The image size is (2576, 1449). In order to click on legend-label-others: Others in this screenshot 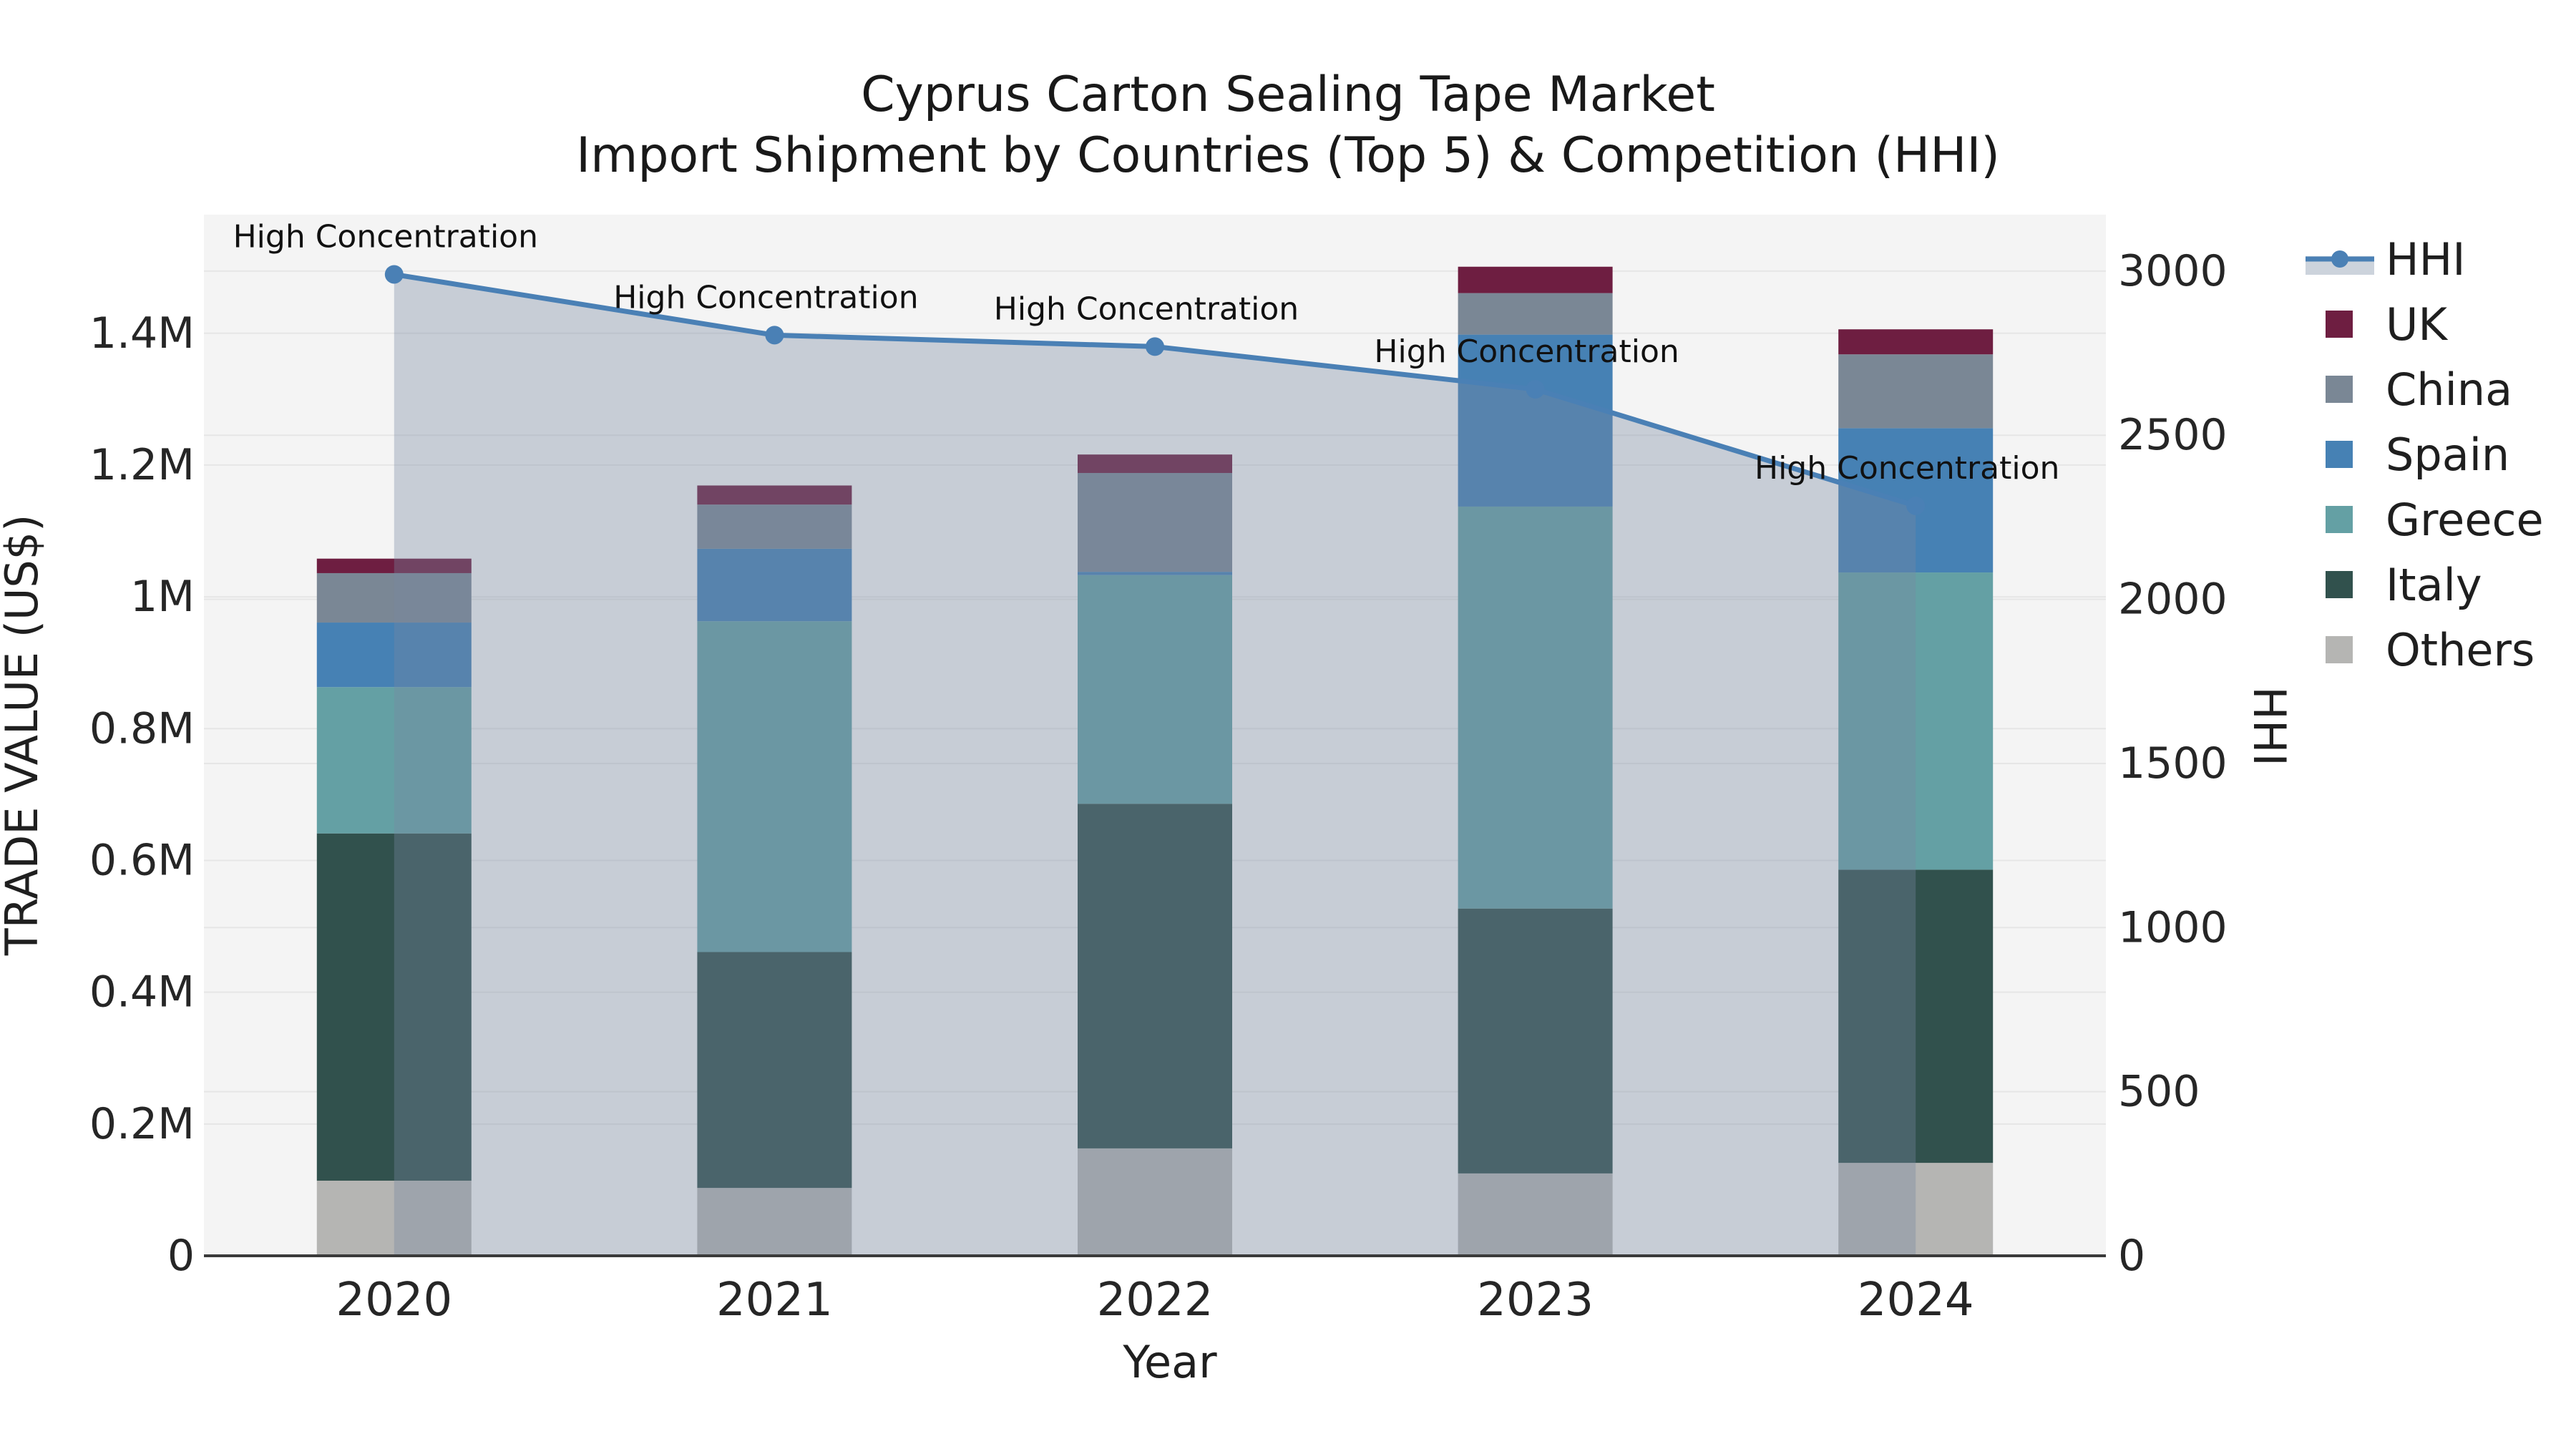, I will do `click(2460, 650)`.